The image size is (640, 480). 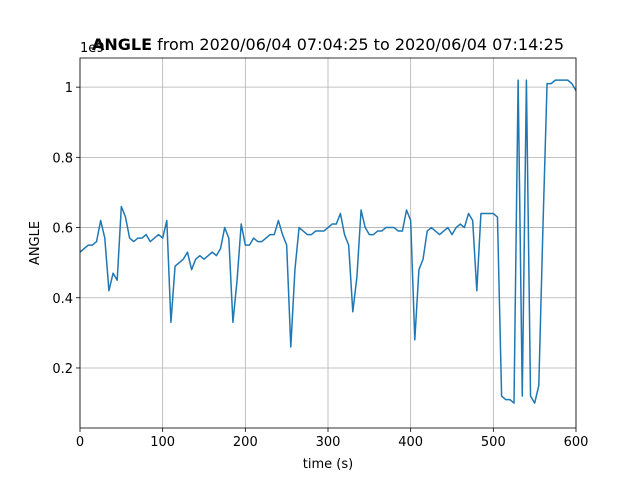 I want to click on x-tick-label: 500, so click(x=493, y=442).